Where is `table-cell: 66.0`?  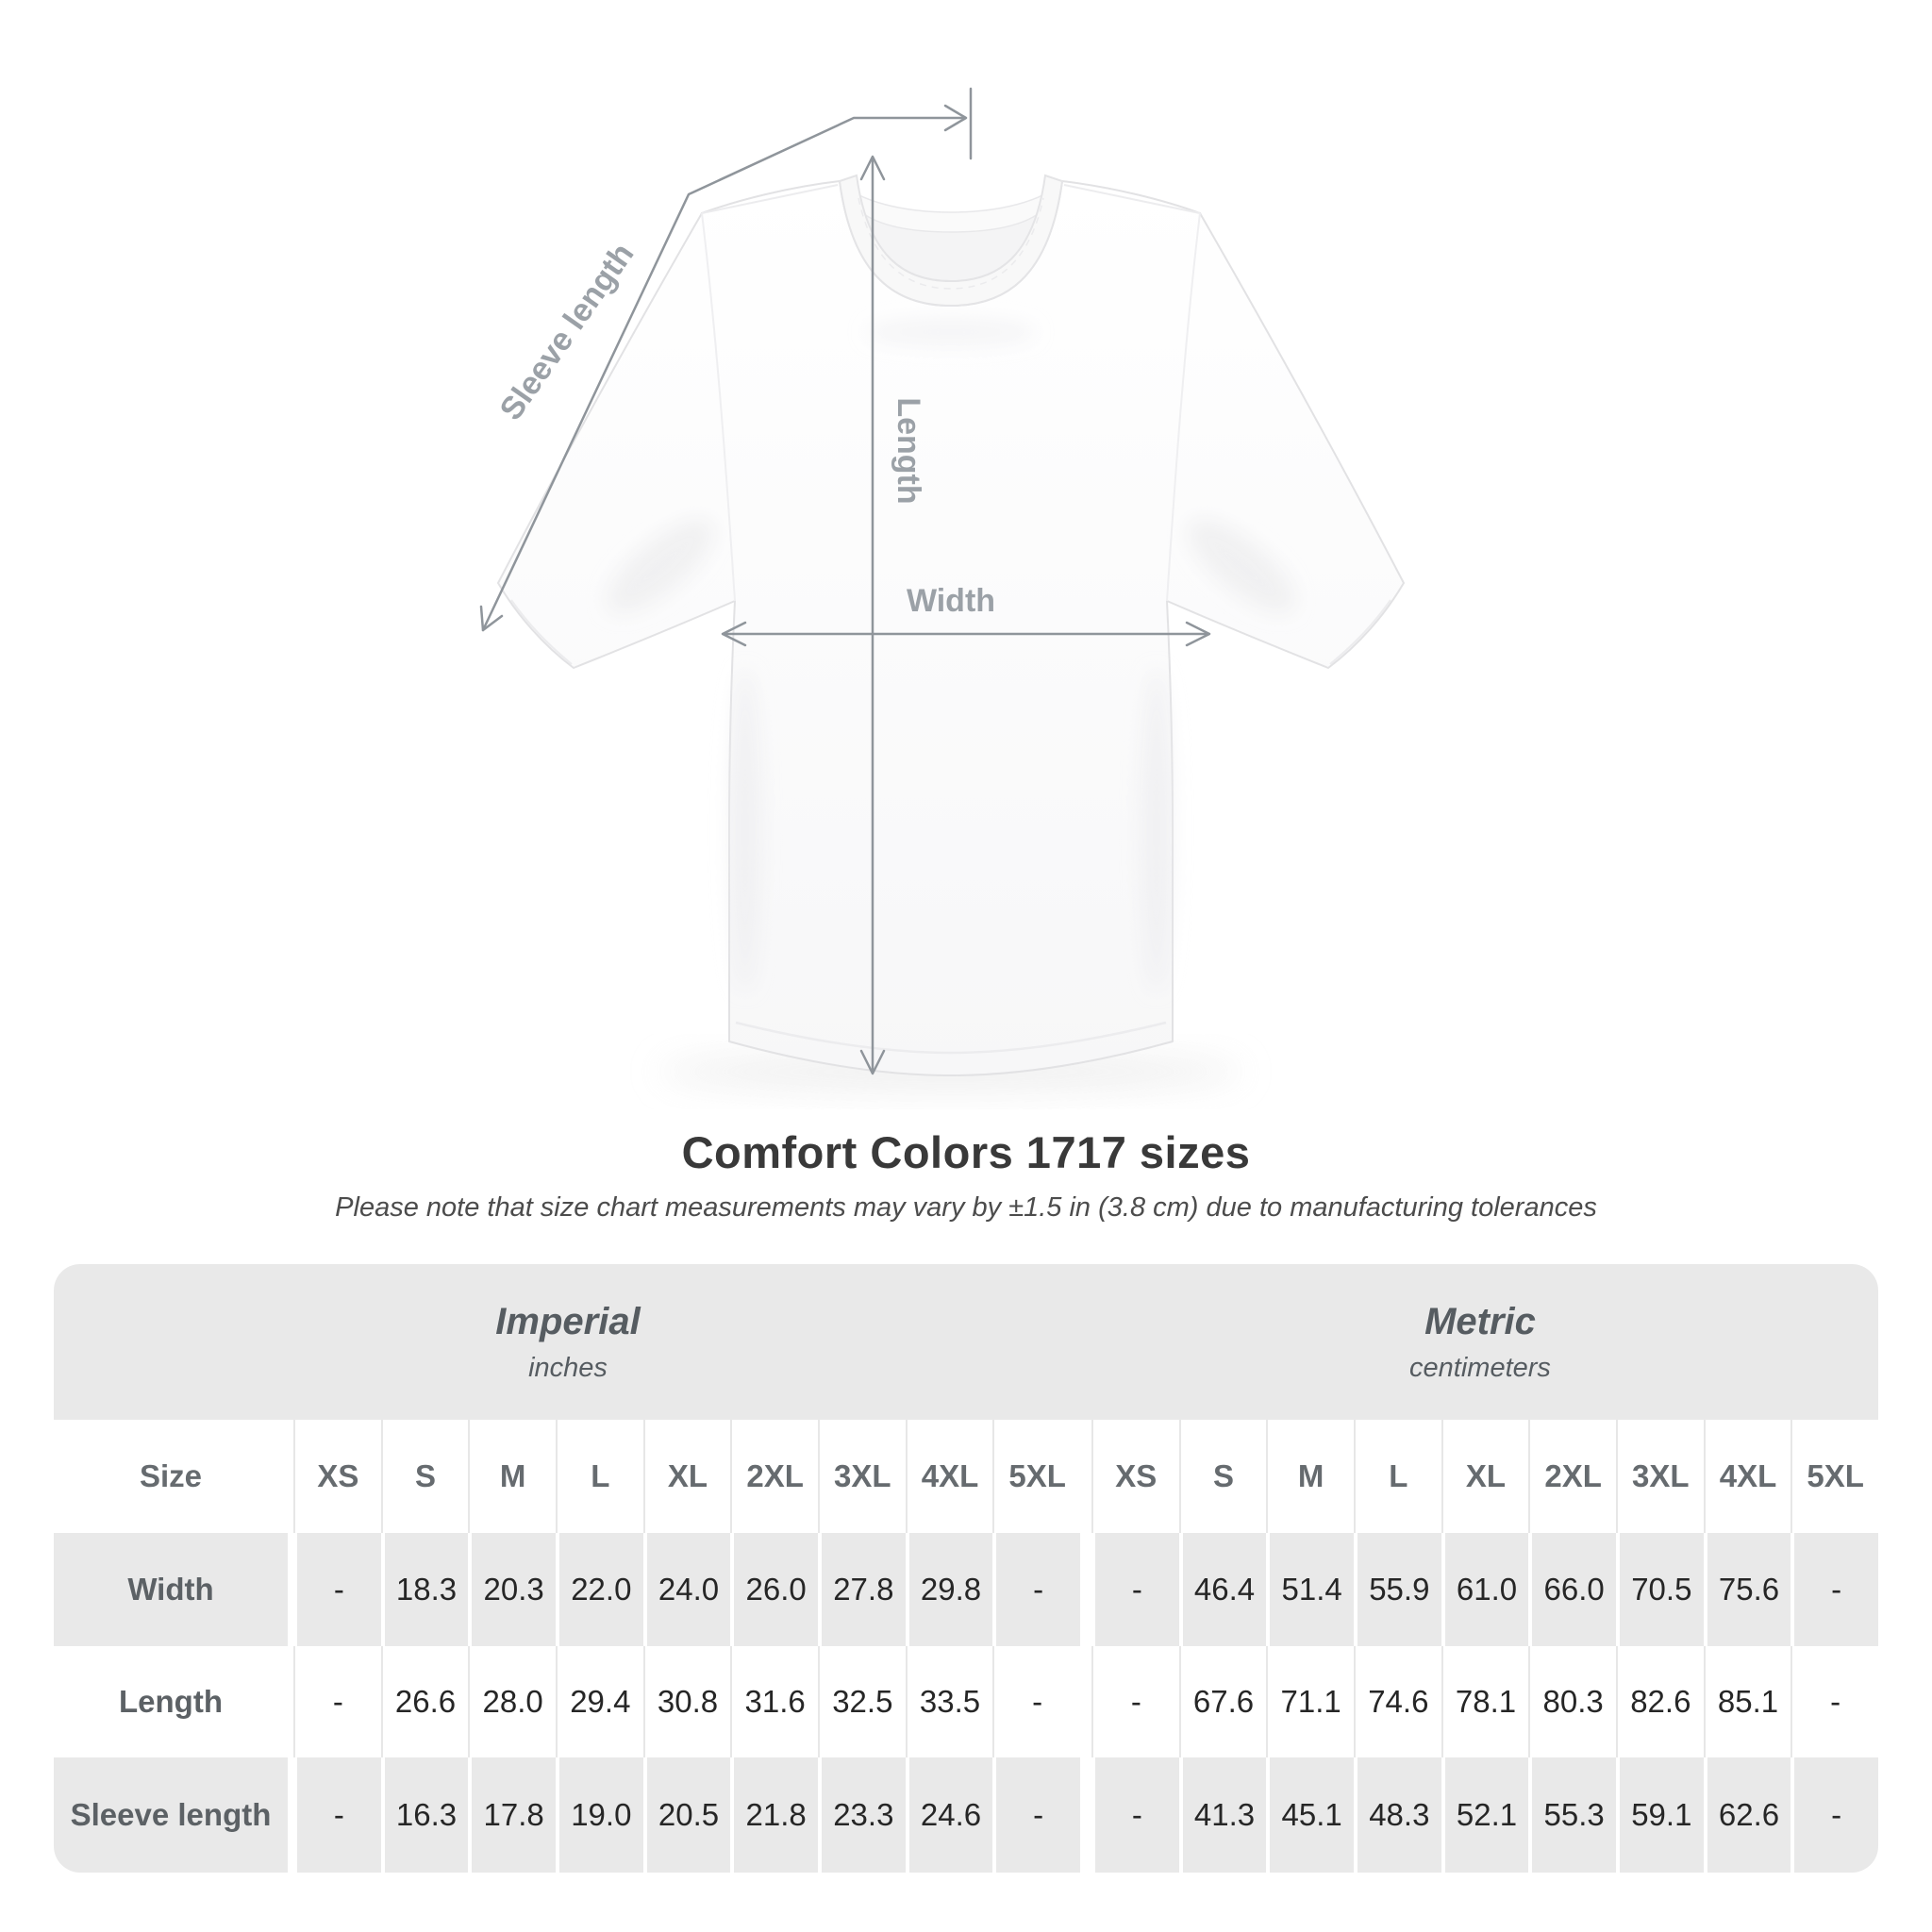
table-cell: 66.0 is located at coordinates (1572, 1589).